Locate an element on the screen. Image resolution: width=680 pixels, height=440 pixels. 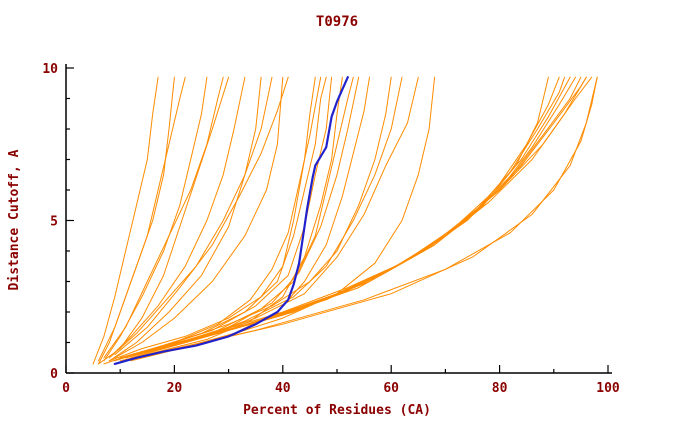
x-axis-label: Percent of Residues (CA) is located at coordinates (337, 410).